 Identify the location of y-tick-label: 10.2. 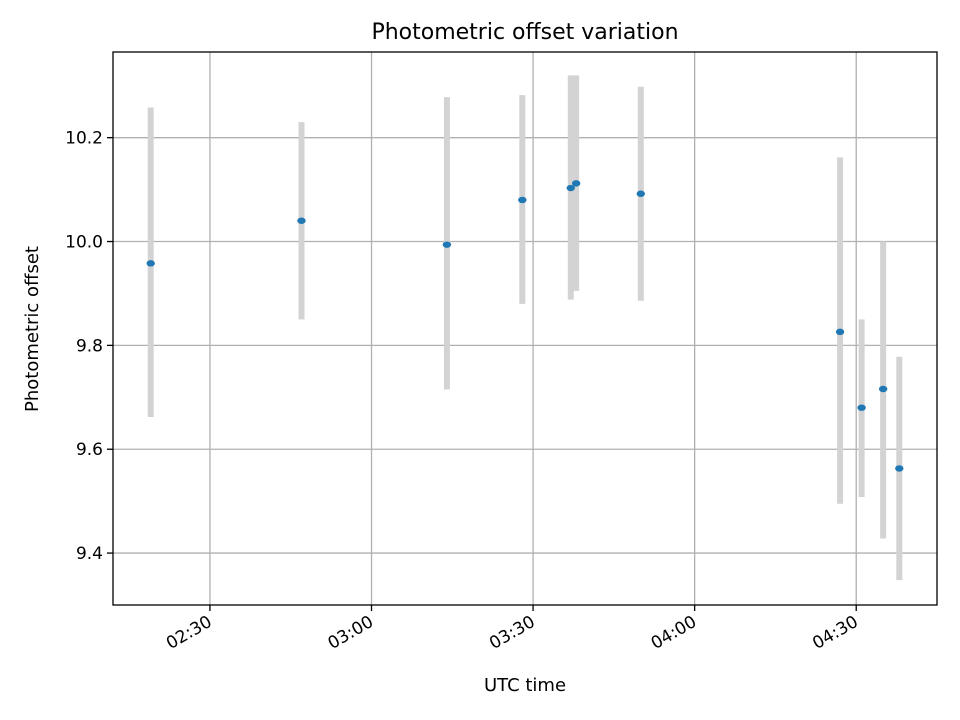
(84, 139).